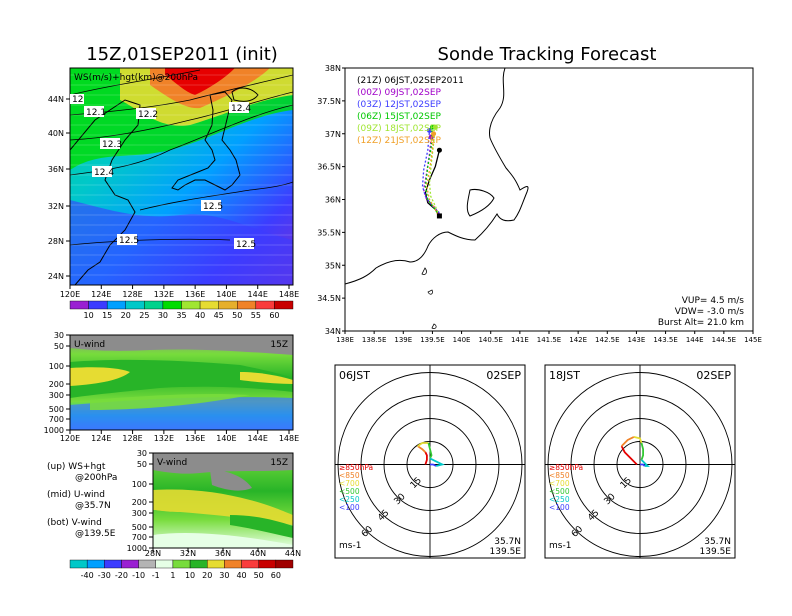 The height and width of the screenshot is (616, 792). I want to click on lat-tick-label: 37.5N, so click(329, 101).